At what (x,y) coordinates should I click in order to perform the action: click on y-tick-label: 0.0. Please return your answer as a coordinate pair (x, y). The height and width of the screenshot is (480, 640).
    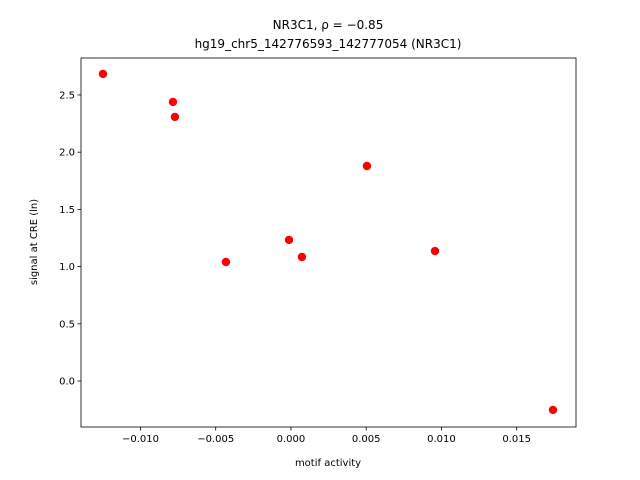
    Looking at the image, I should click on (67, 382).